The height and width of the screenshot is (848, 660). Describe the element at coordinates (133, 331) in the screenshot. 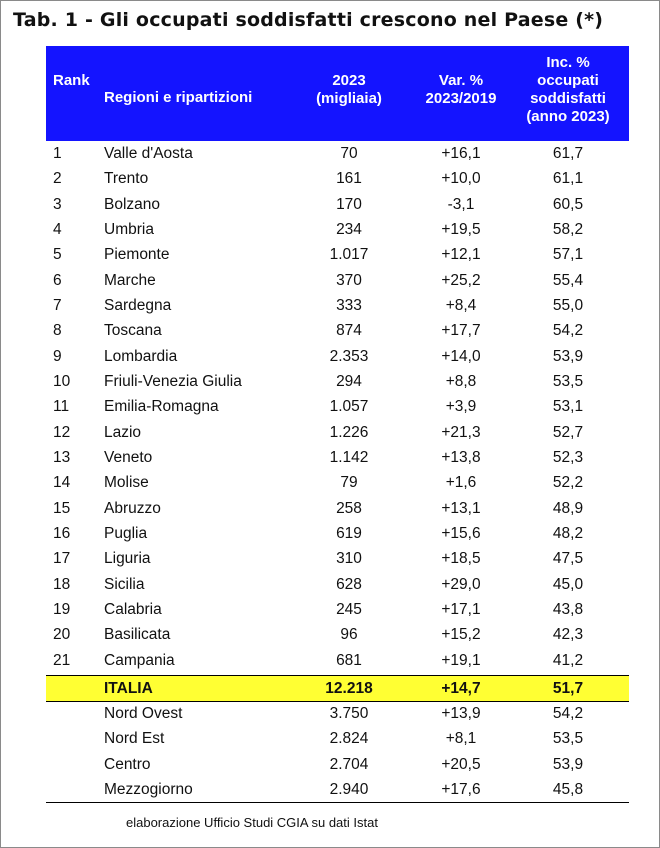

I see `region: Toscana` at that location.